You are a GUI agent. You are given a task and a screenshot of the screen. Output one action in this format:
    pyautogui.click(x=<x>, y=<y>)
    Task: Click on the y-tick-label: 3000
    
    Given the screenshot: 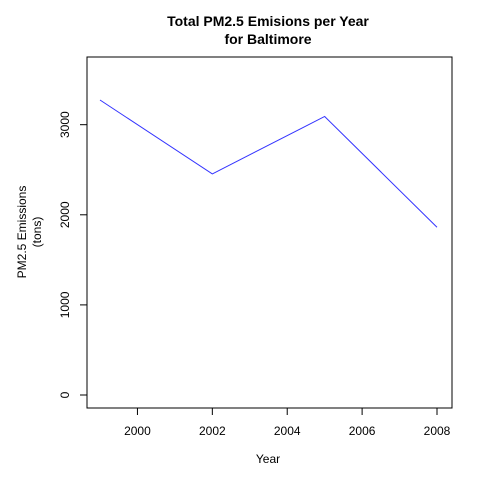 What is the action you would take?
    pyautogui.click(x=65, y=124)
    